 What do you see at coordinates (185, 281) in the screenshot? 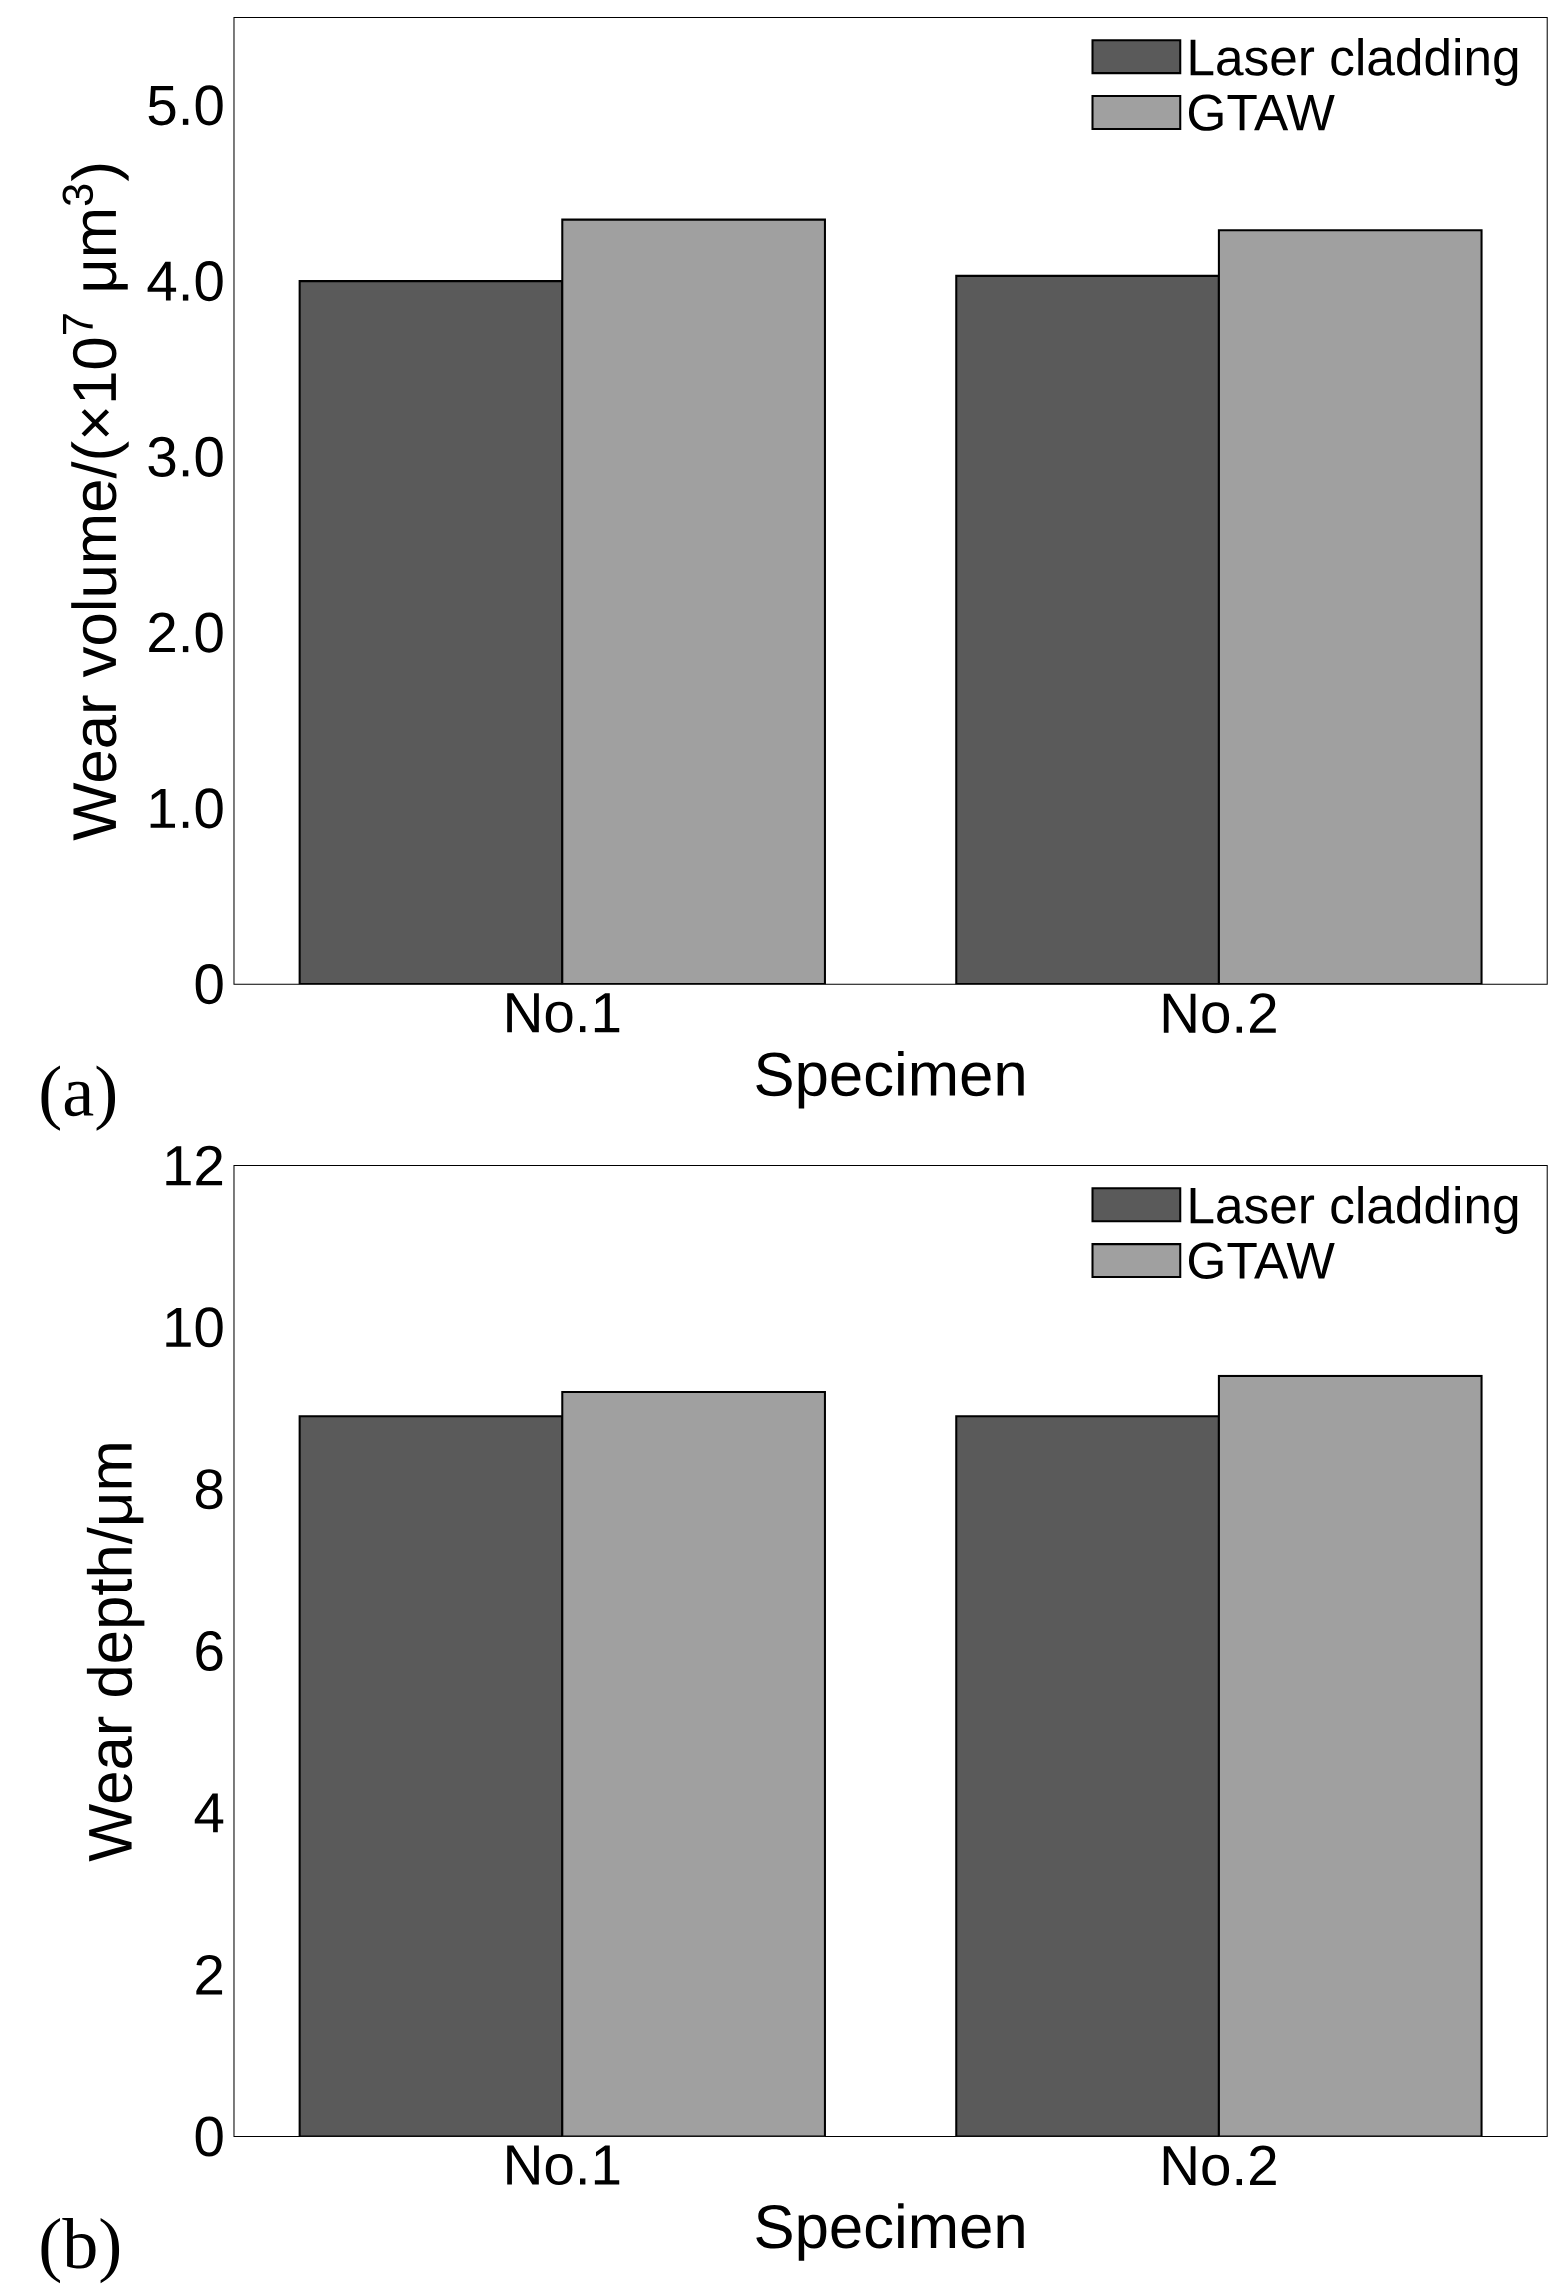
I see `y-tick-label: 4.0` at bounding box center [185, 281].